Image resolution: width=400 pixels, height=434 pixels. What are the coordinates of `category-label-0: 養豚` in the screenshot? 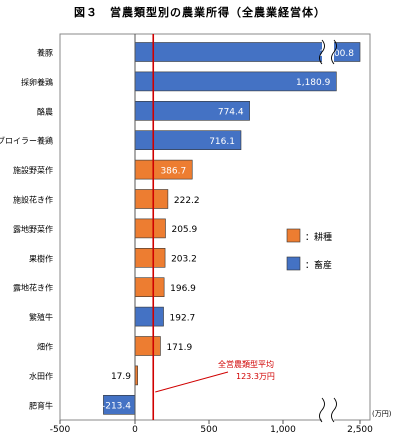 It's located at (45, 53).